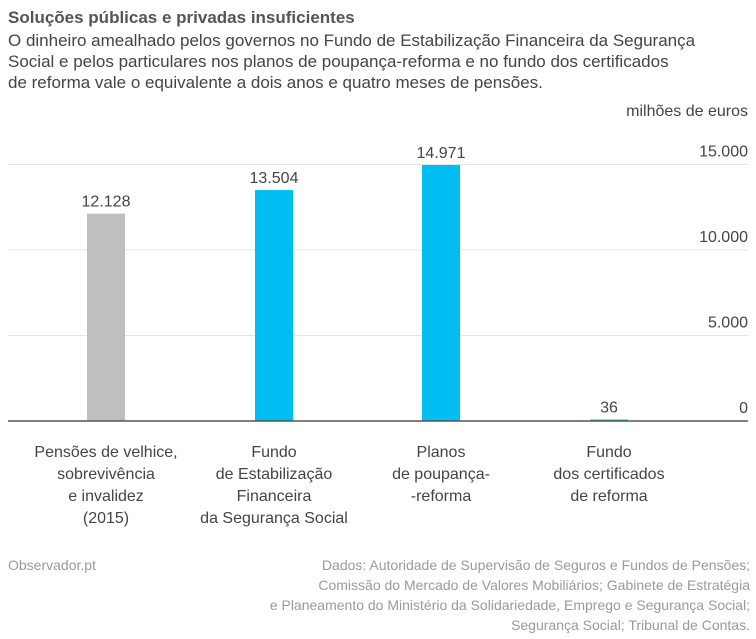  Describe the element at coordinates (630, 625) in the screenshot. I see `source-line-4: Segurança Social; Tribunal de Contas.` at that location.